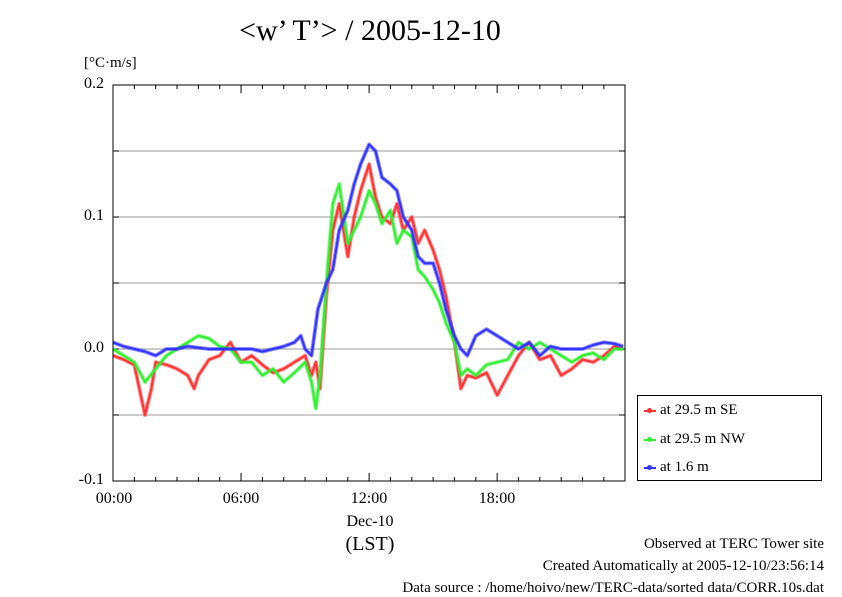 Image resolution: width=842 pixels, height=597 pixels. Describe the element at coordinates (241, 498) in the screenshot. I see `x-tick-label: 06:00` at that location.